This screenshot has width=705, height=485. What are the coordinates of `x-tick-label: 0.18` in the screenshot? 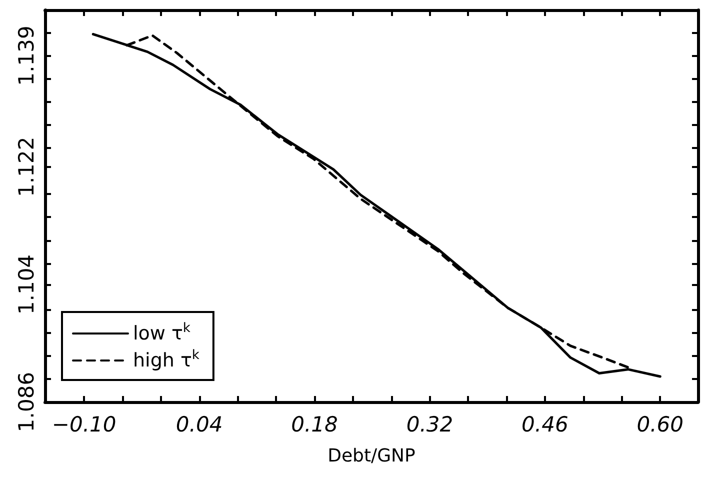 It's located at (314, 424).